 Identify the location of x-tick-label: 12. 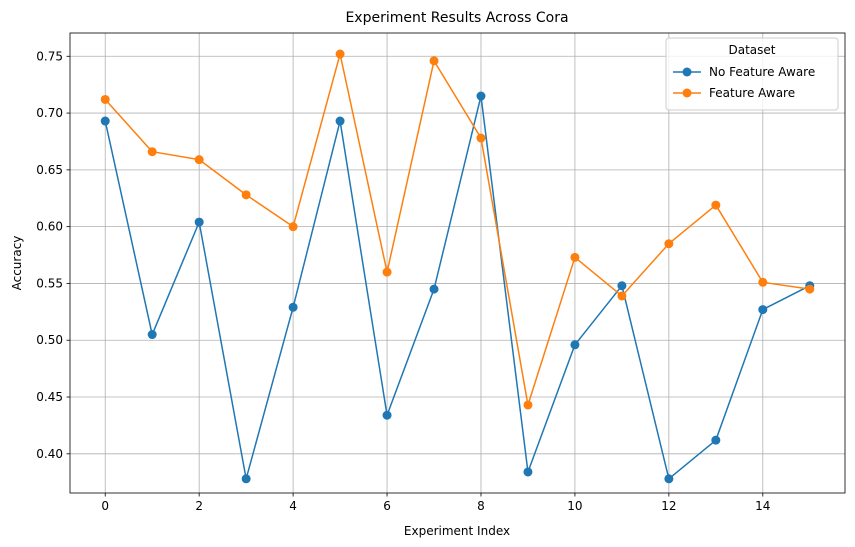
(668, 506).